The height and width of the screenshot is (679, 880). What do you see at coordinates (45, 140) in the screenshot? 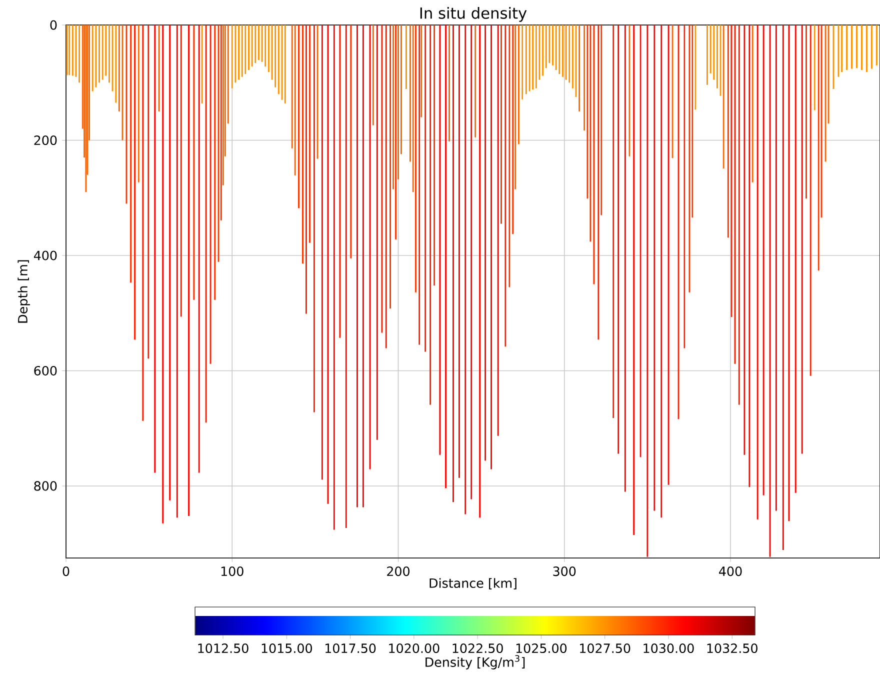
I see `y-tick-label: 200` at bounding box center [45, 140].